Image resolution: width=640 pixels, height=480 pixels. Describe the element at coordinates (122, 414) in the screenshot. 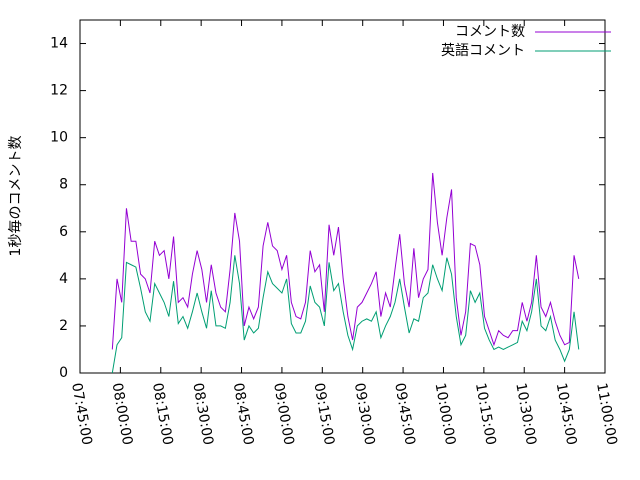

I see `x-tick-label: 08:00:00` at that location.